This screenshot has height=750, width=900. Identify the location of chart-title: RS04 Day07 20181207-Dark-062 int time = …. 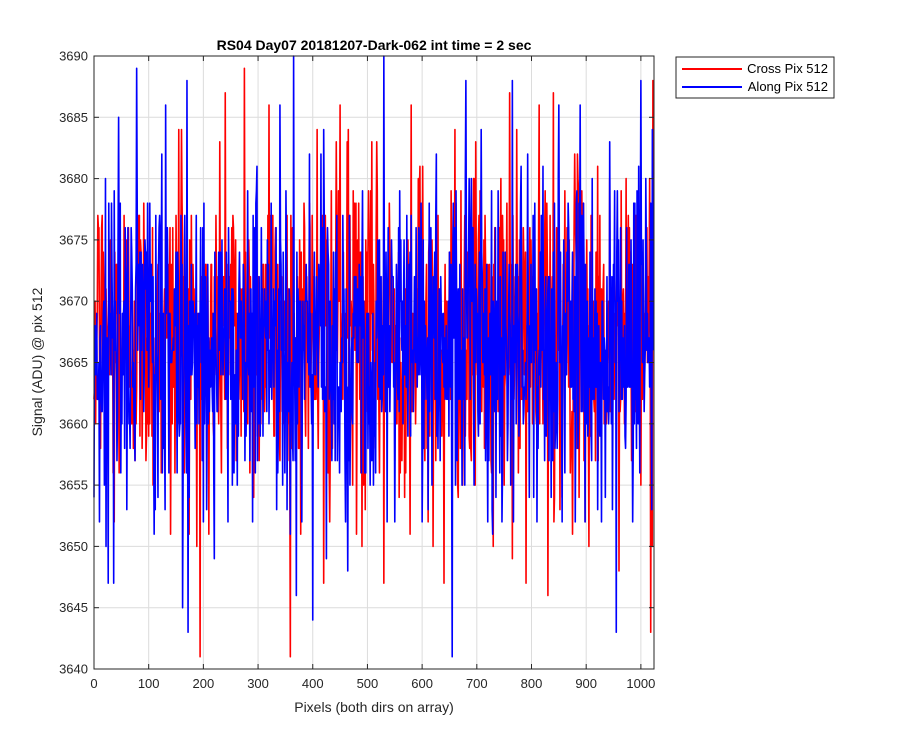
(374, 45).